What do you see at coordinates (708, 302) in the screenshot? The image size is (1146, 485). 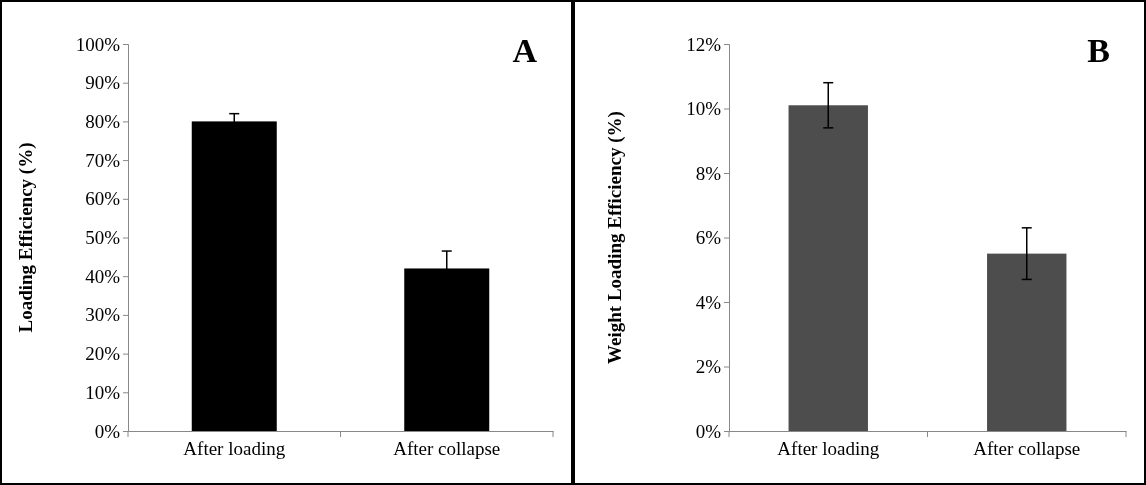 I see `y-tick-label: 4%` at bounding box center [708, 302].